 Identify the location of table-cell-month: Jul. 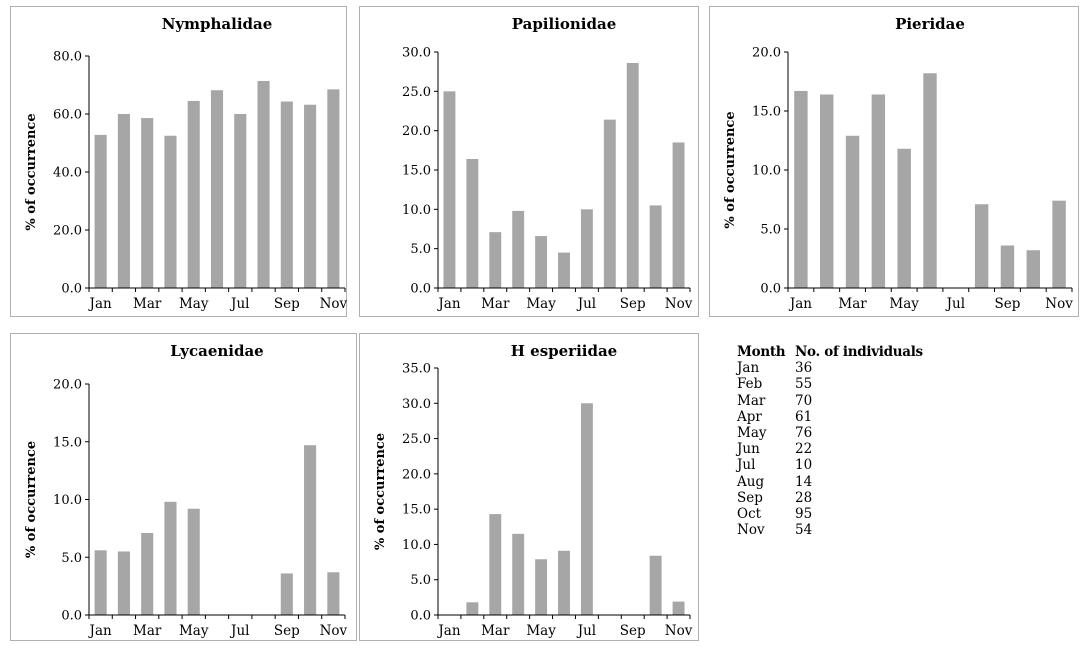
(746, 465).